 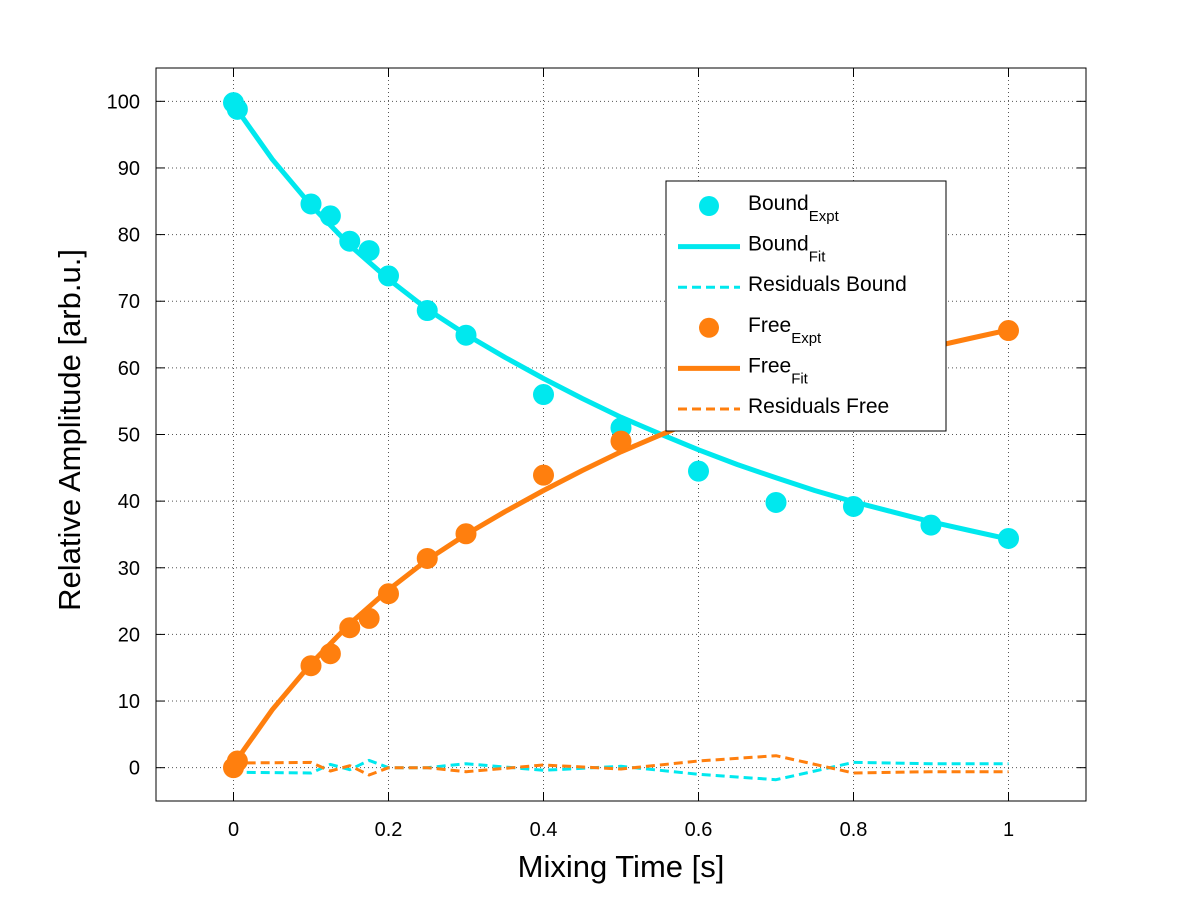 What do you see at coordinates (621, 866) in the screenshot?
I see `x-axis-label: Mixing Time [s]` at bounding box center [621, 866].